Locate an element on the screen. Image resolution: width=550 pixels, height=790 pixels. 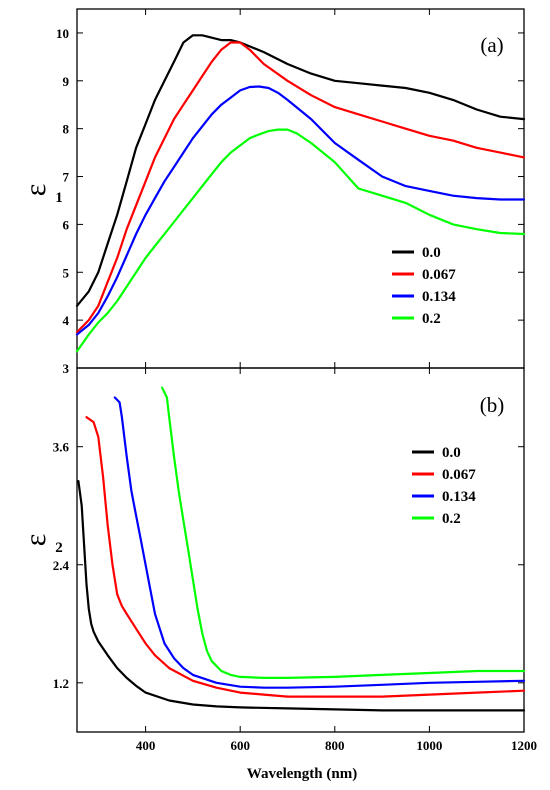
x-tick-label: 1200 is located at coordinates (524, 745).